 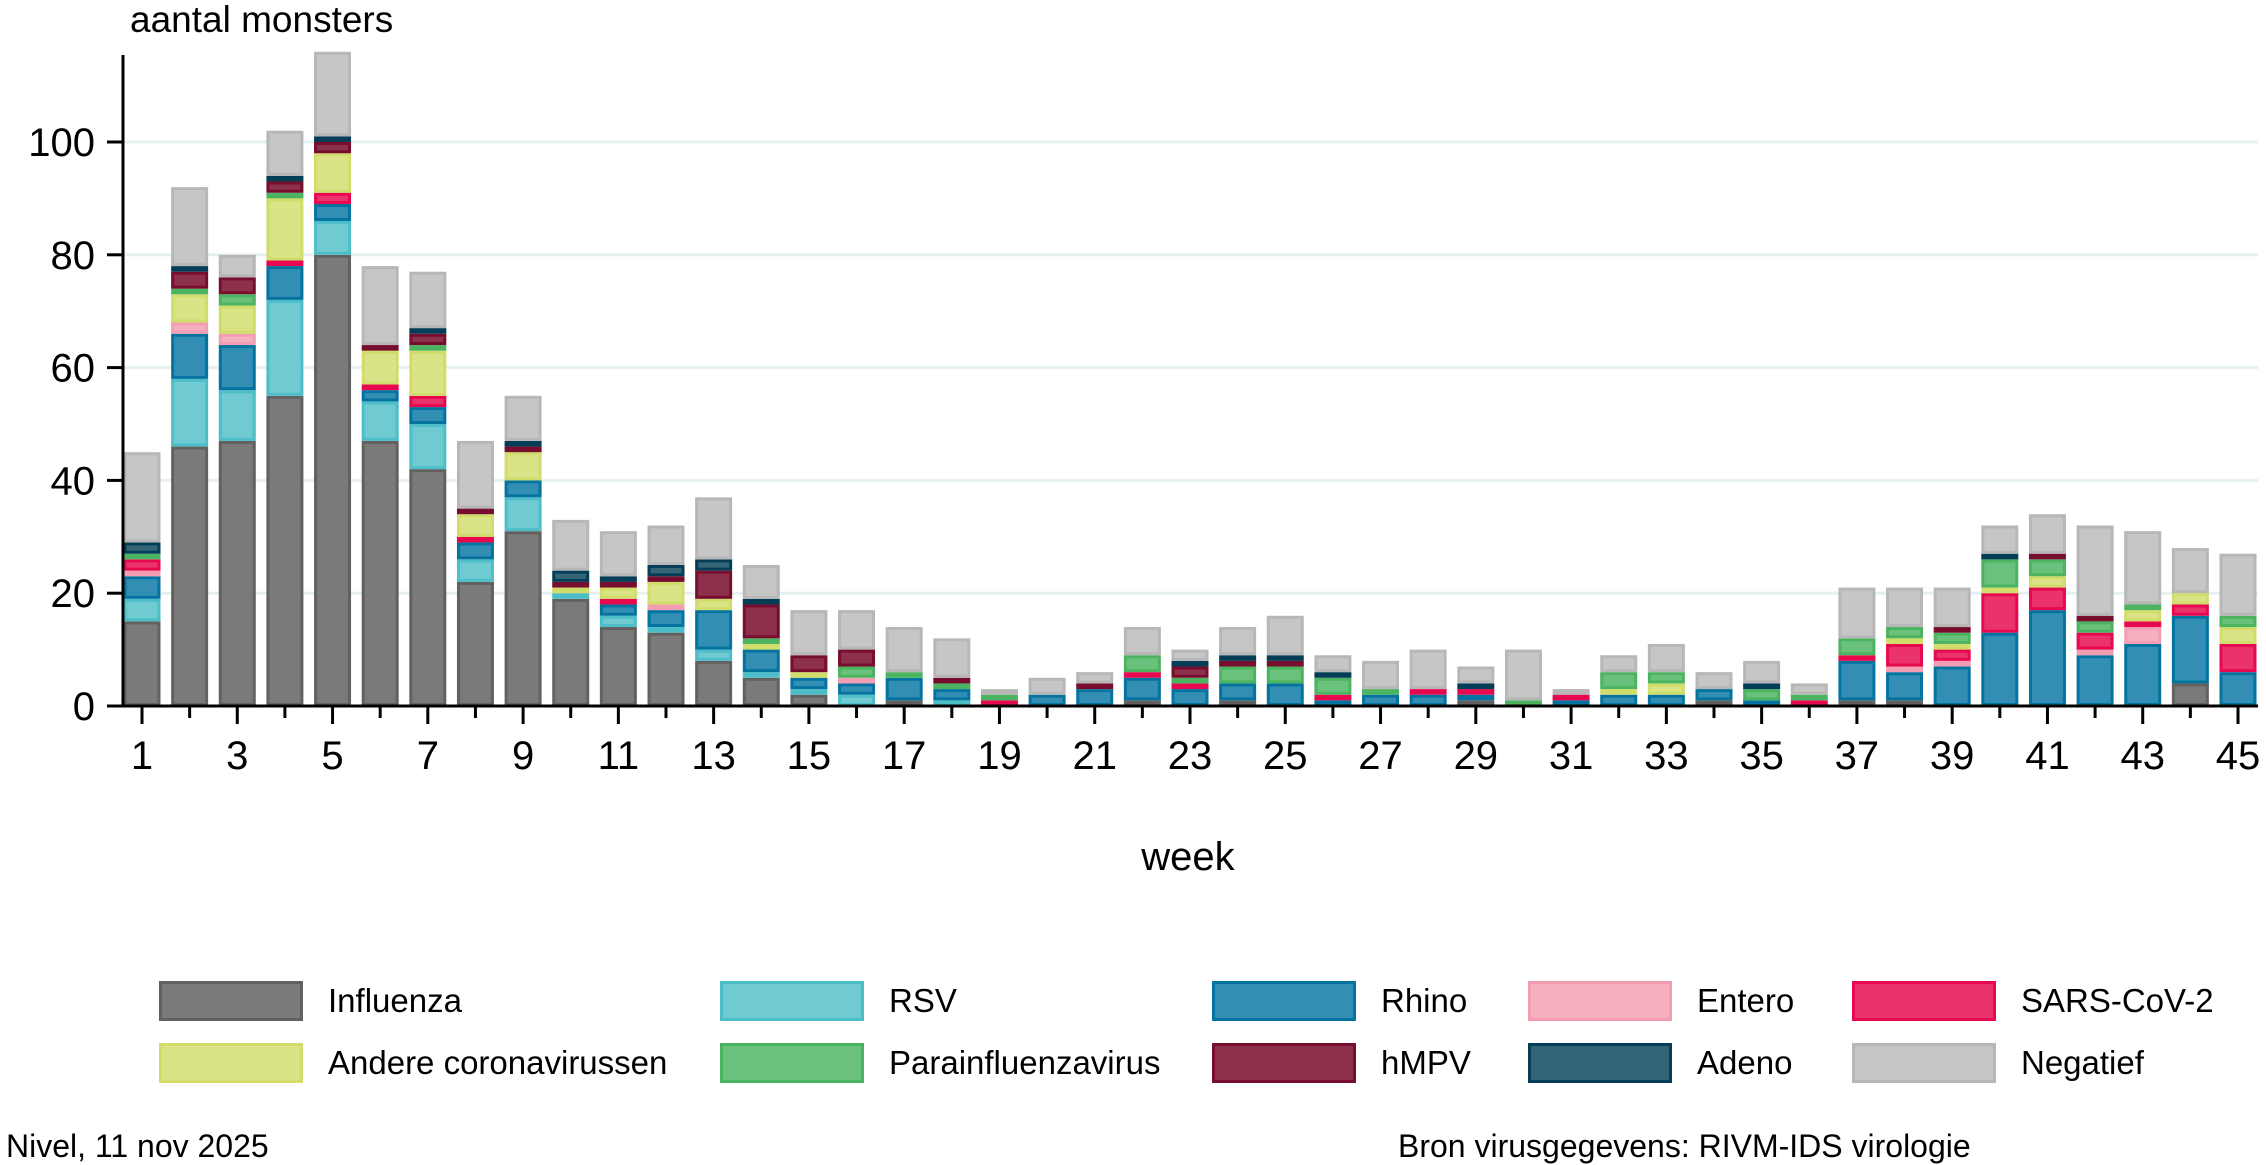 I want to click on x-tick-label: 7, so click(x=428, y=756).